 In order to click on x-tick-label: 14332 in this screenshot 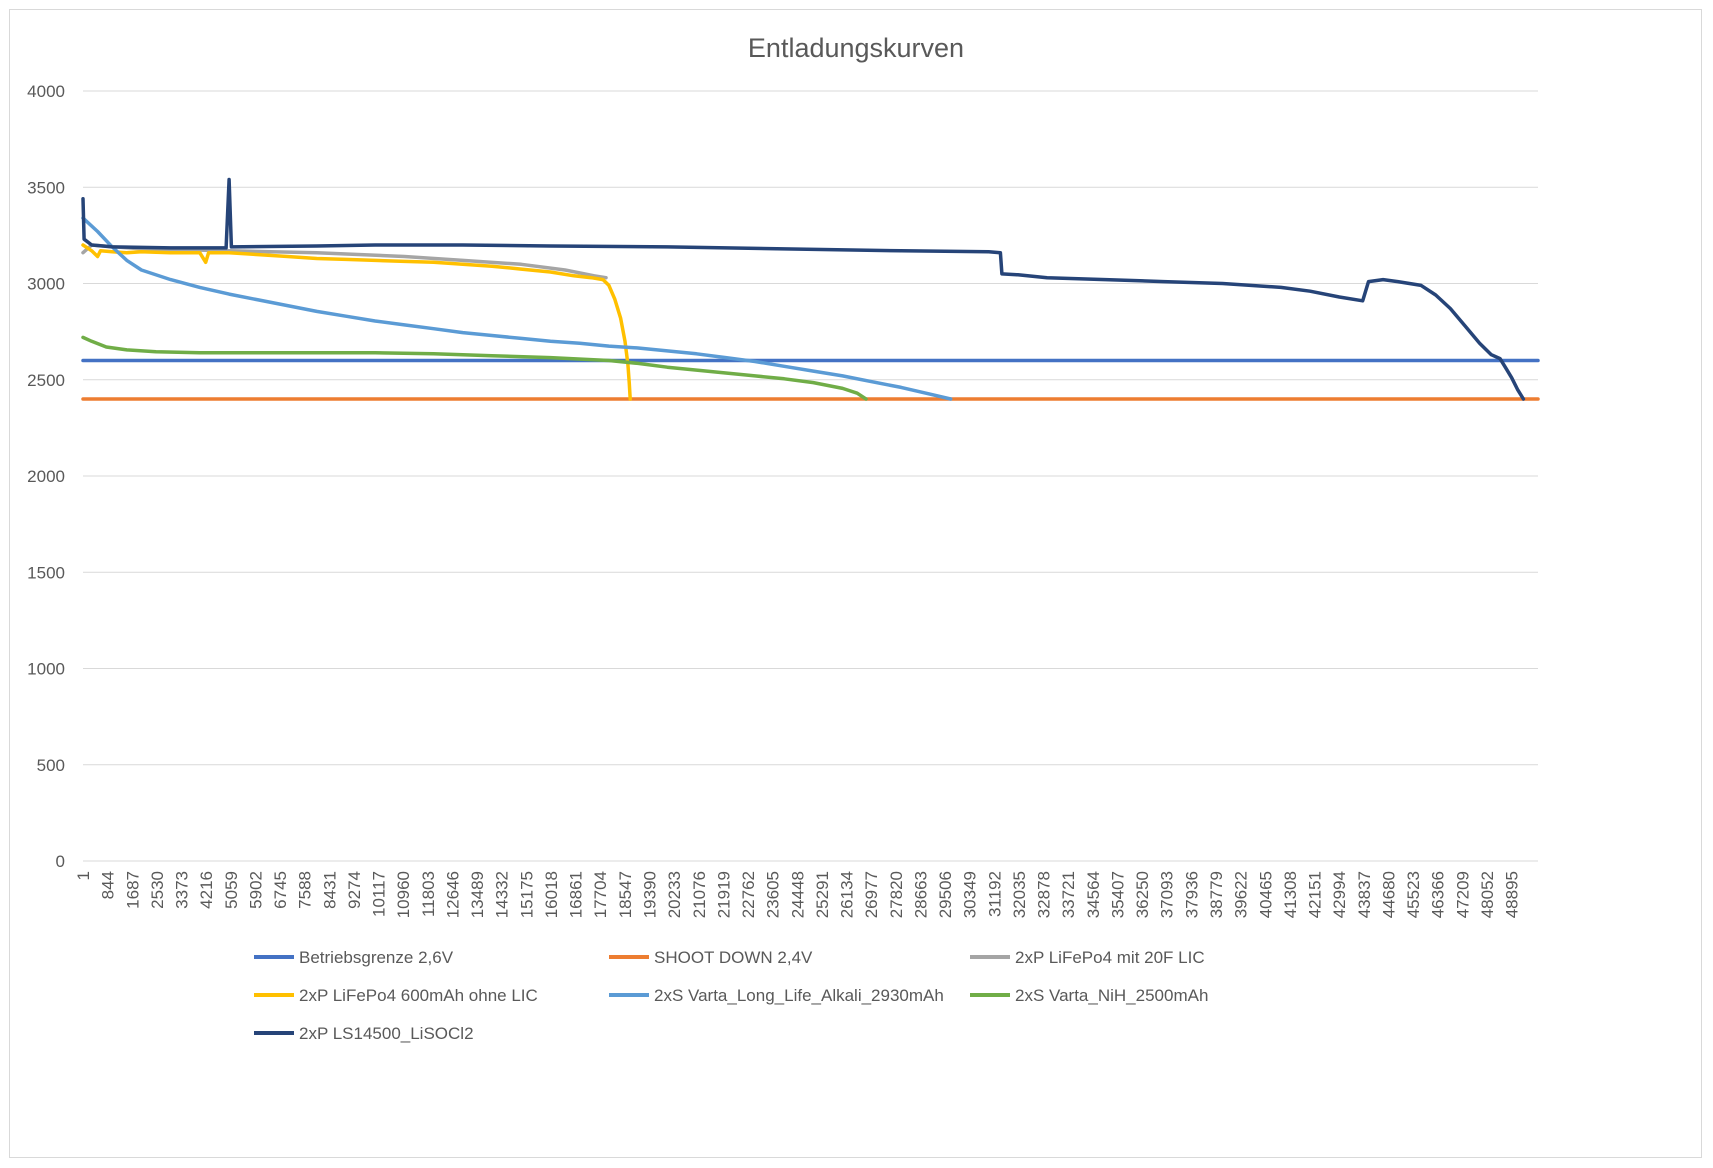, I will do `click(502, 894)`.